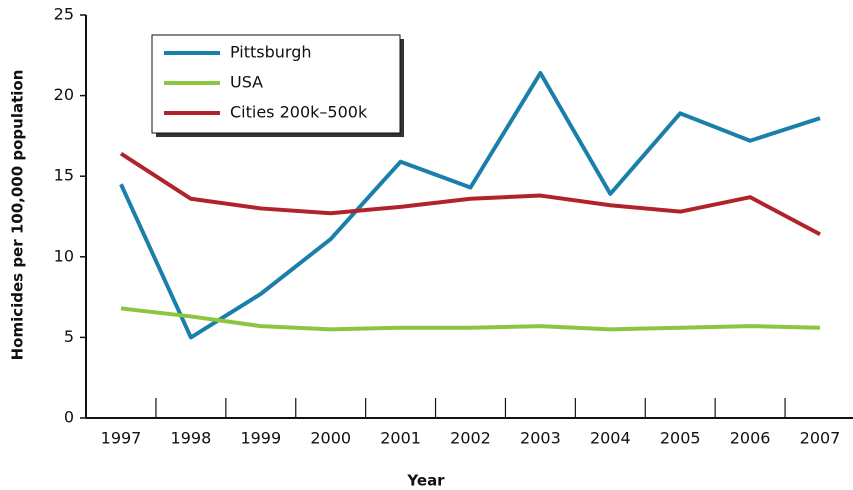 This screenshot has height=490, width=853. What do you see at coordinates (260, 438) in the screenshot?
I see `x-tick-label: 1999` at bounding box center [260, 438].